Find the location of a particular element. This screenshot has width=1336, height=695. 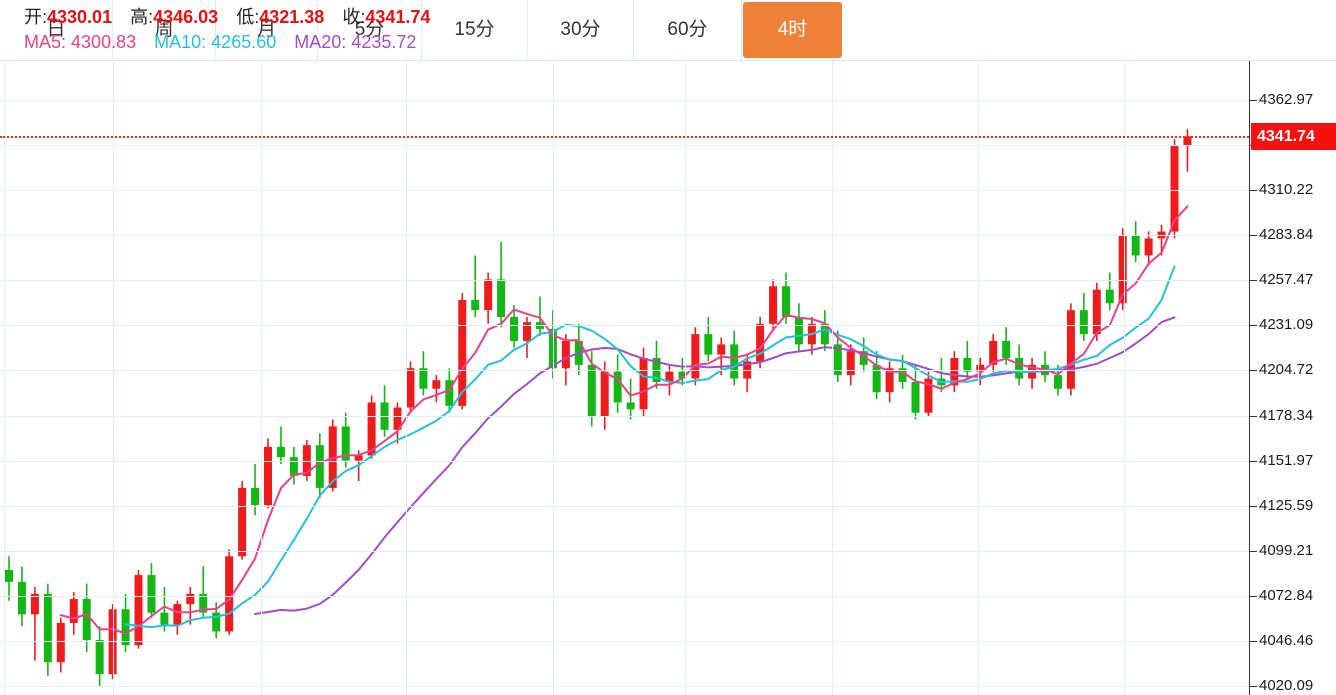

ohlc-row: 开:4330.01 高:4346.03 低:4321.38 收:4341.74 is located at coordinates (227, 17).